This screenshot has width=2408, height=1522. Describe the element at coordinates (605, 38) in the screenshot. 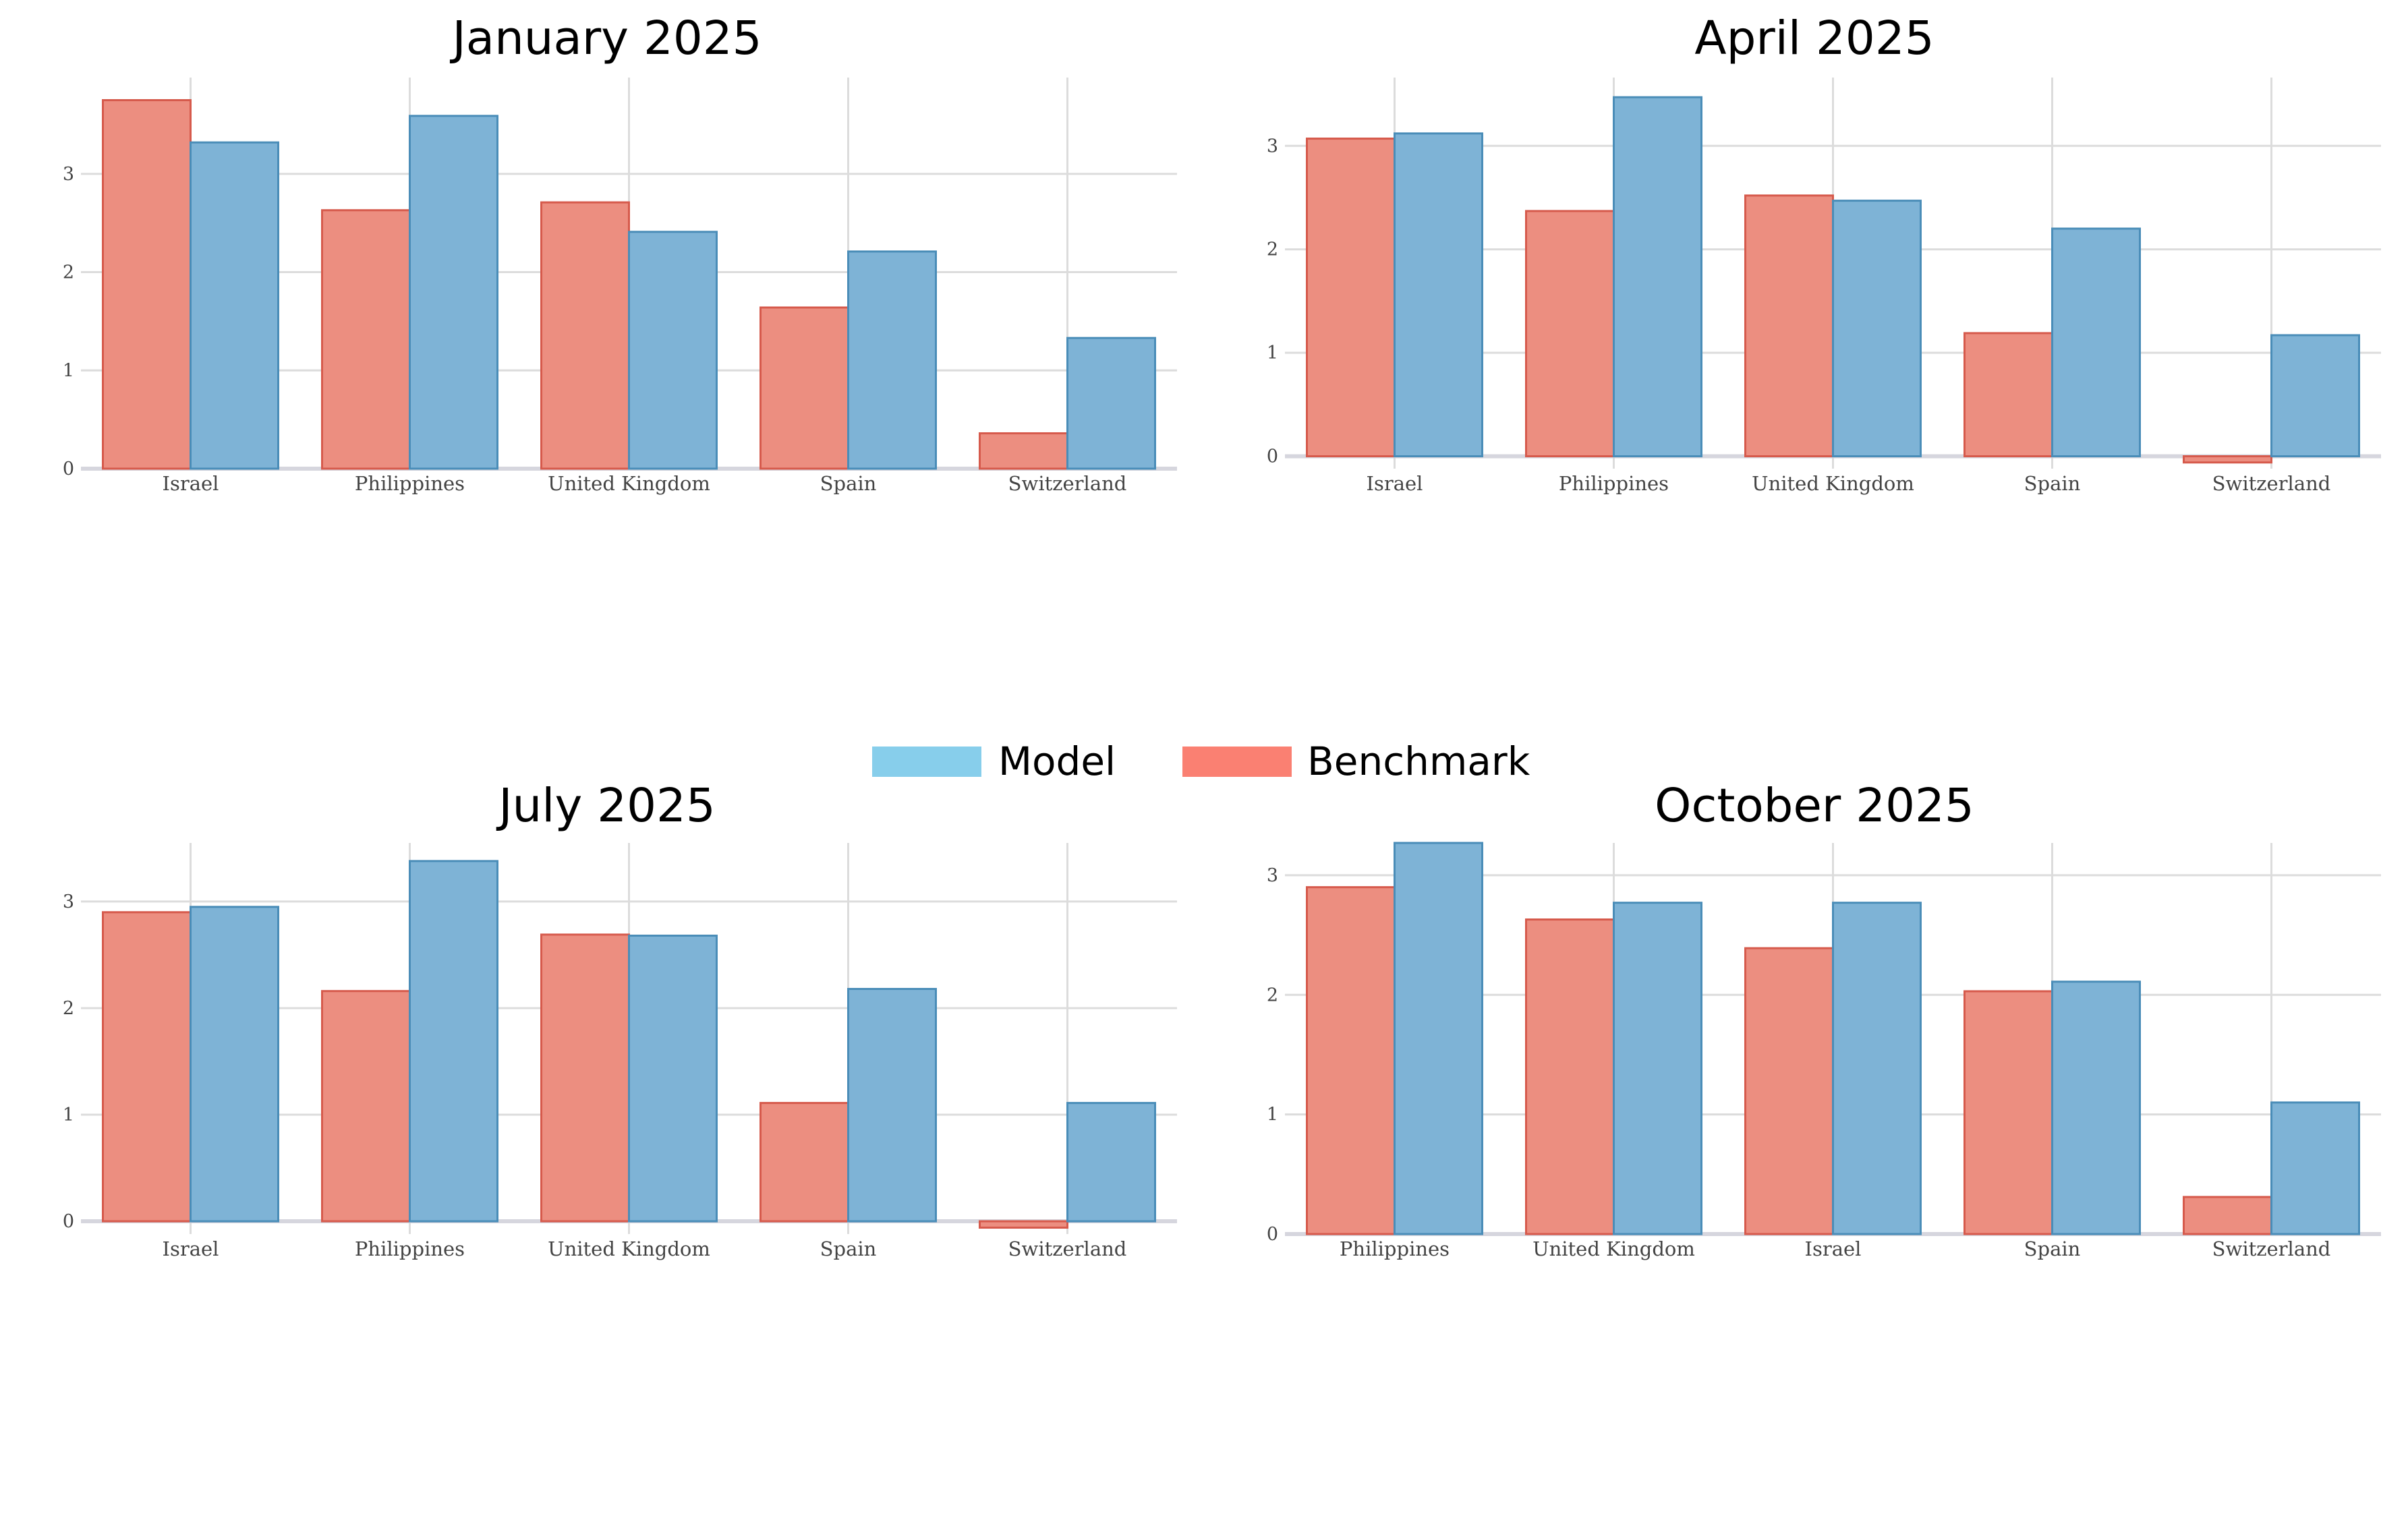

I see `panel-title: January 2025` at that location.